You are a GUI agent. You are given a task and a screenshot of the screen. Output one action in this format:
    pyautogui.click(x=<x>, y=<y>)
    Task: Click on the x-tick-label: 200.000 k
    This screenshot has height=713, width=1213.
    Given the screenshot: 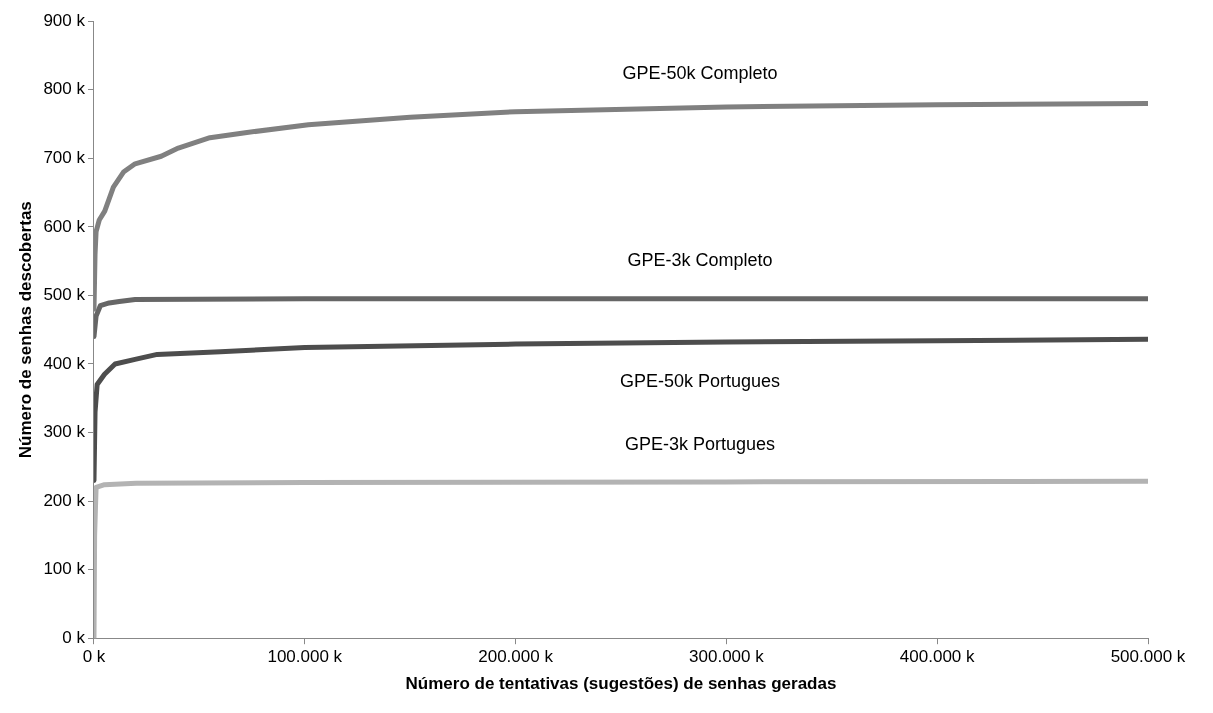 What is the action you would take?
    pyautogui.click(x=516, y=657)
    